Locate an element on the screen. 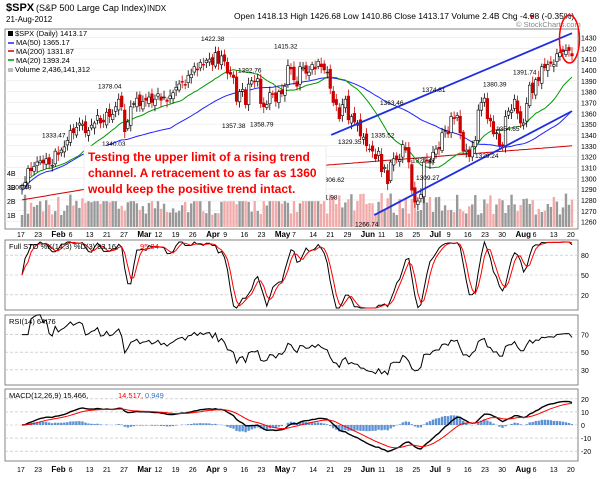 The image size is (609, 479). x-tick-label: 9 is located at coordinates (449, 470).